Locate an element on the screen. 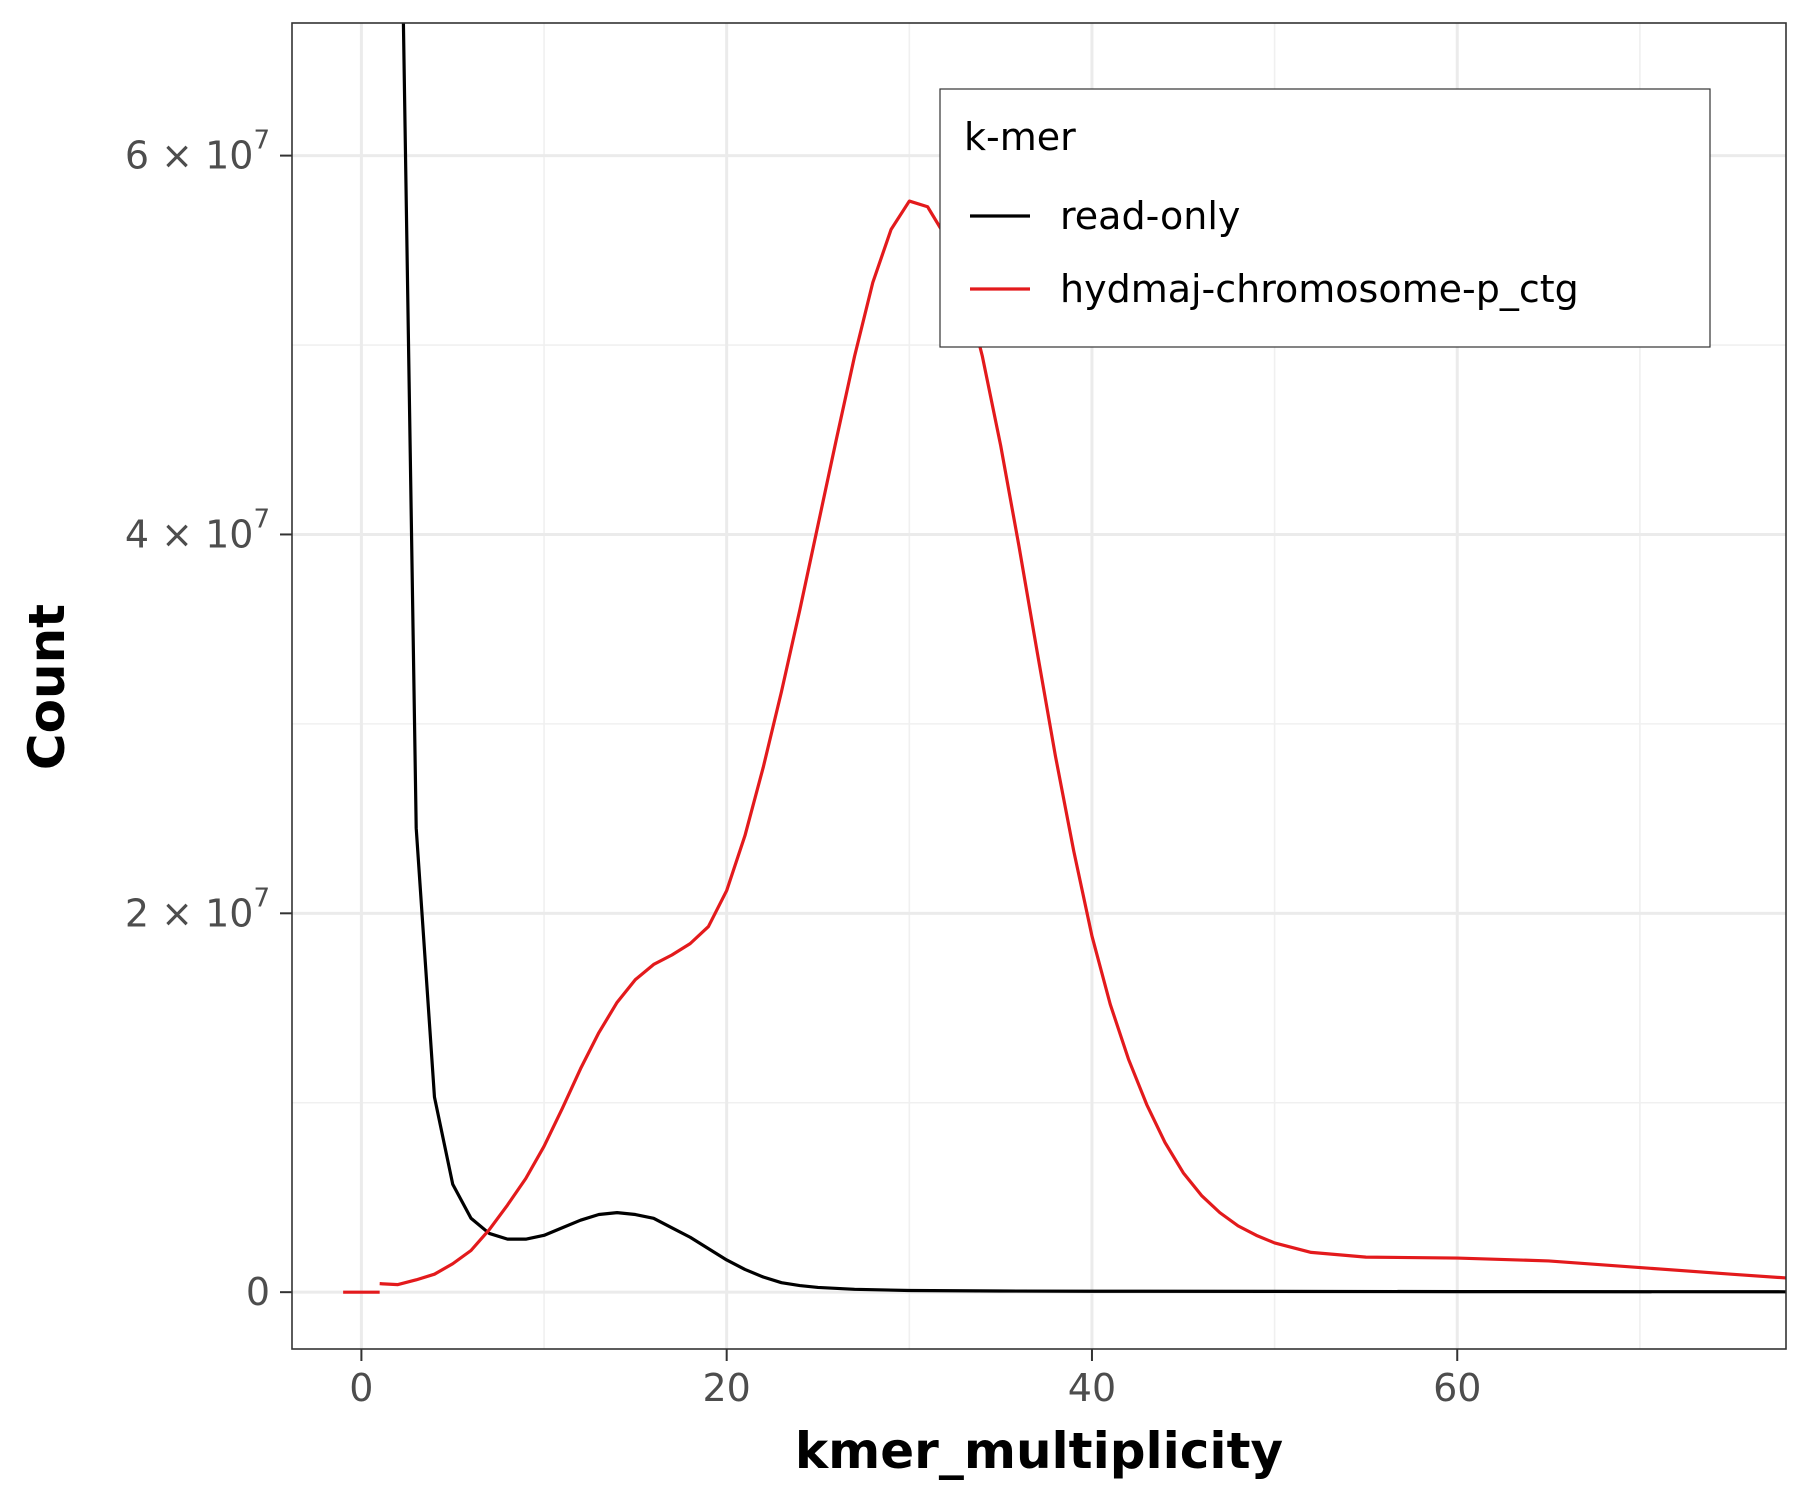  legend-entries: read-only hydmaj-chromosome-p_ctg is located at coordinates (1274, 252).